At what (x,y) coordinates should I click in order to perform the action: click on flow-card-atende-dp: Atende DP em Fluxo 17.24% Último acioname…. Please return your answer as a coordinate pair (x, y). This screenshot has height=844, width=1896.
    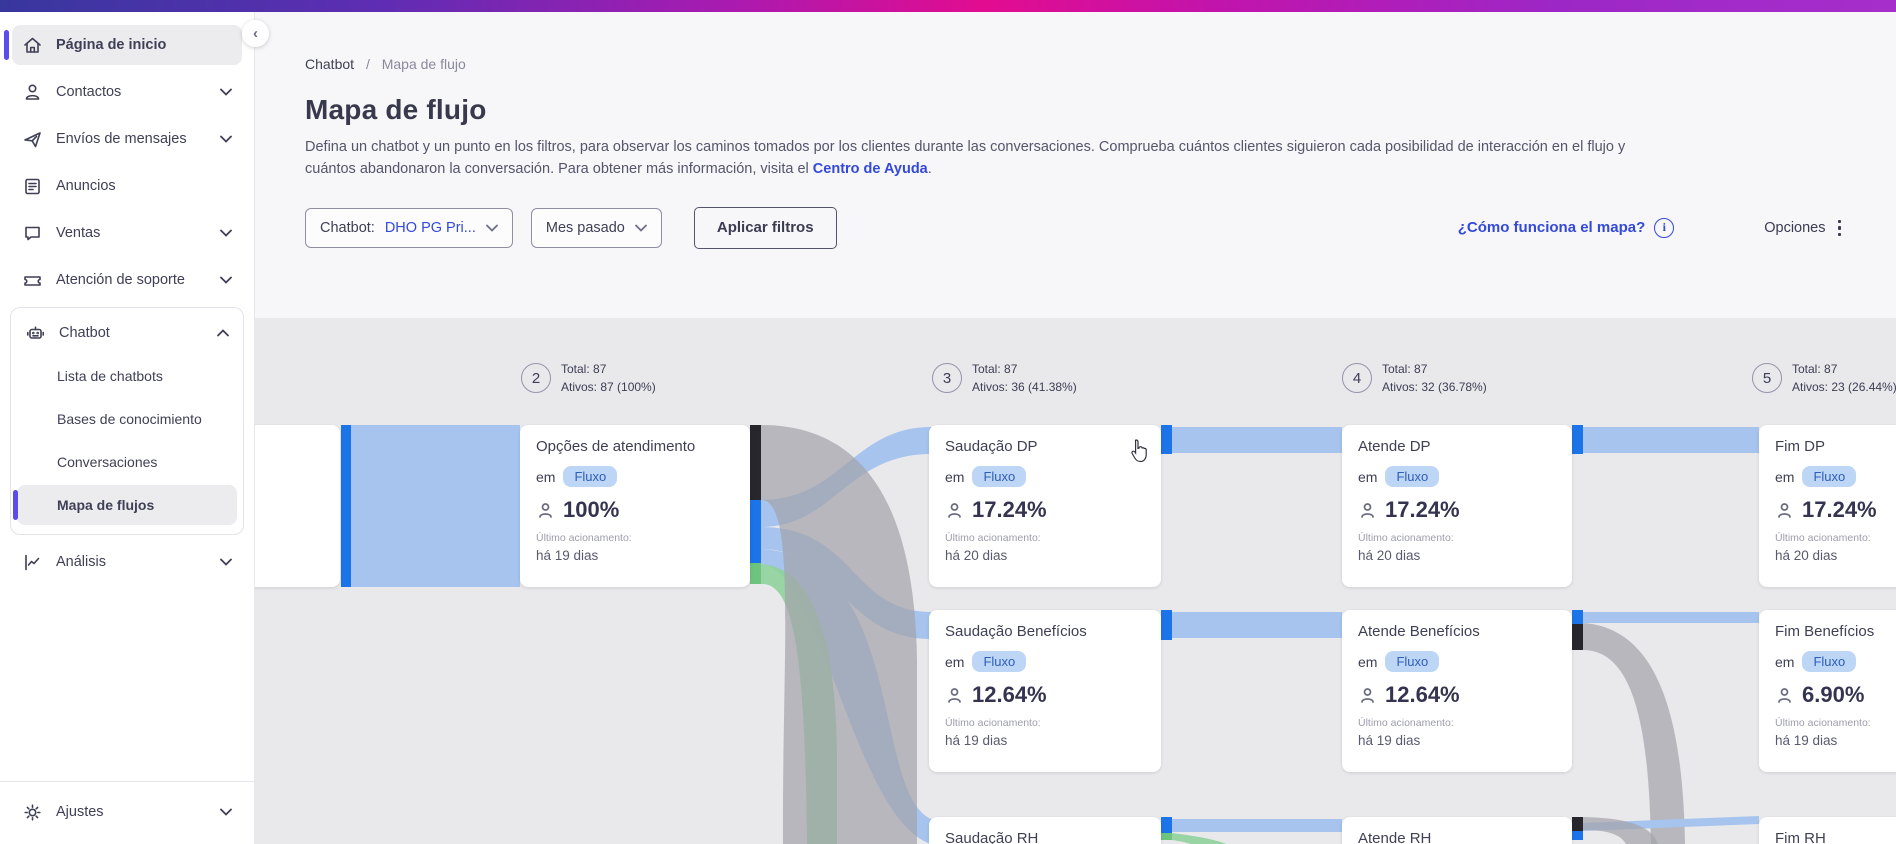
    Looking at the image, I should click on (1457, 506).